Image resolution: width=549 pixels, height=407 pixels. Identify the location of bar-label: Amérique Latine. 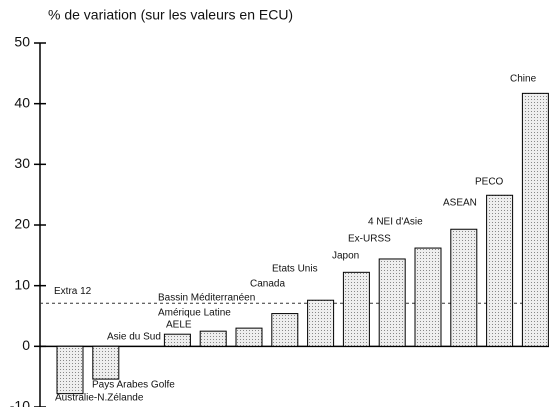
(194, 313).